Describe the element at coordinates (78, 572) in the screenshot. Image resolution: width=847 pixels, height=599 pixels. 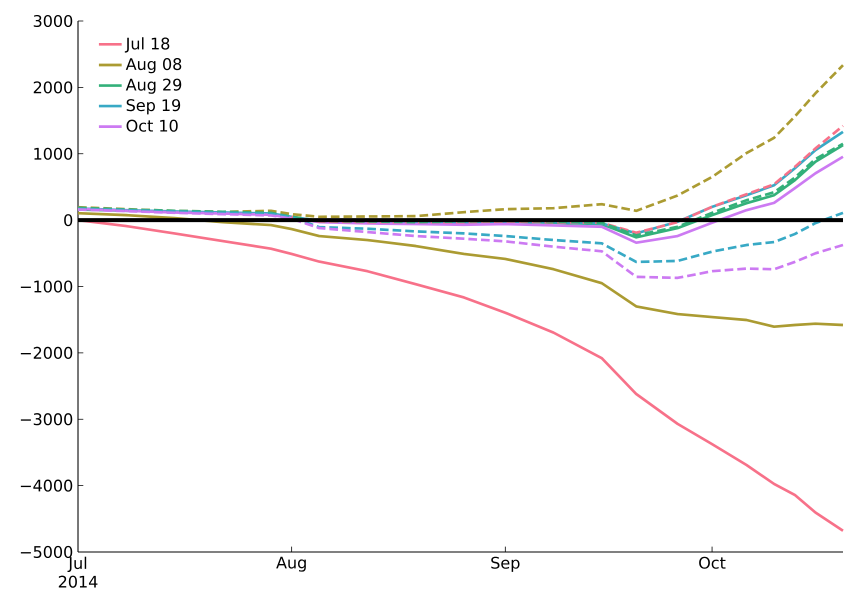
I see `x-tick-label: Jul 2014` at that location.